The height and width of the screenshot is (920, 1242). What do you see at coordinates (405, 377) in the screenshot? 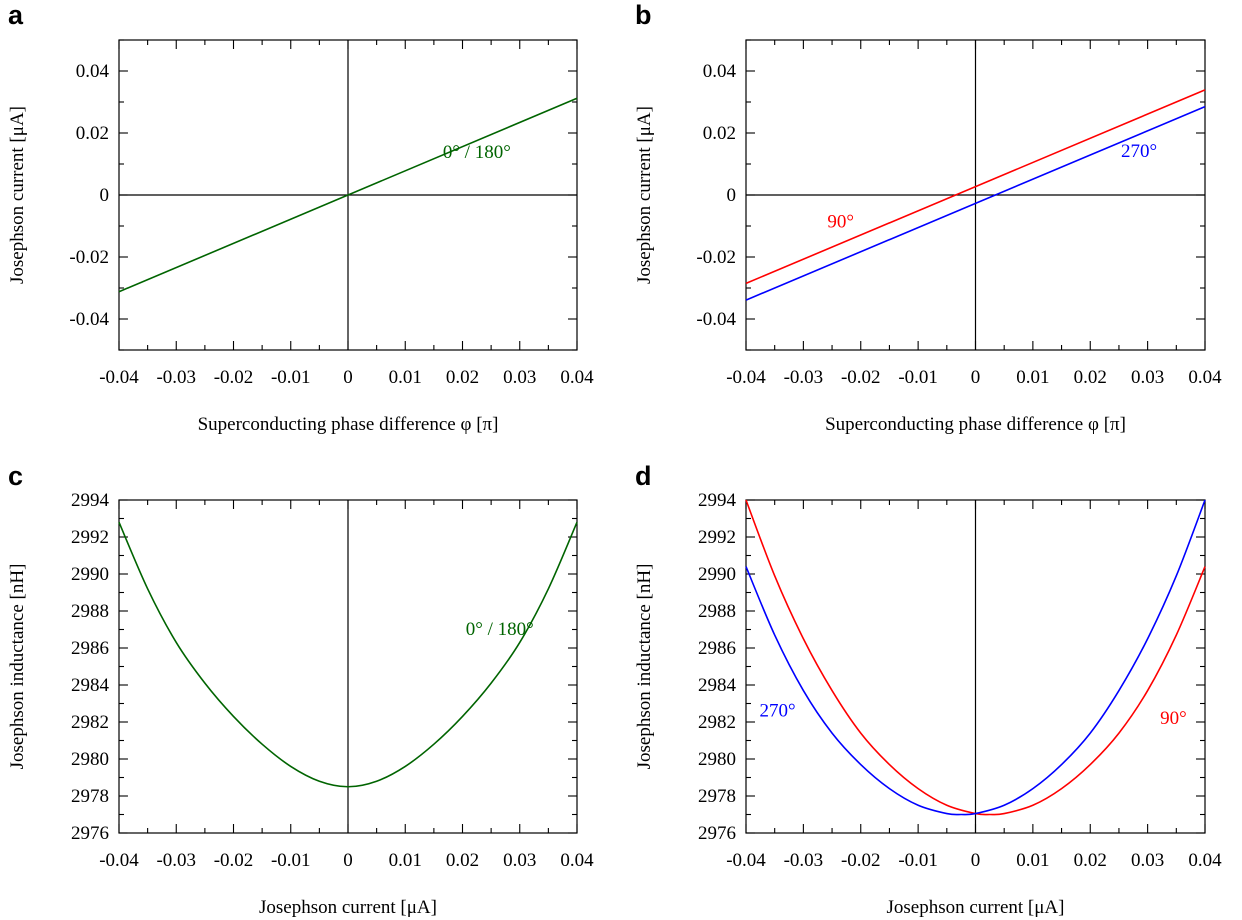
I see `panel-a-xtick-label: 0.01` at bounding box center [405, 377].